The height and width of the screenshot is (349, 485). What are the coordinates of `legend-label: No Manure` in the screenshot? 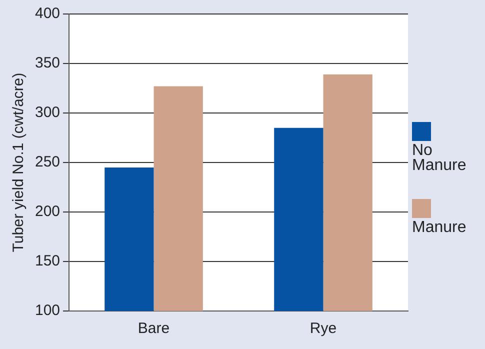 It's located at (440, 158).